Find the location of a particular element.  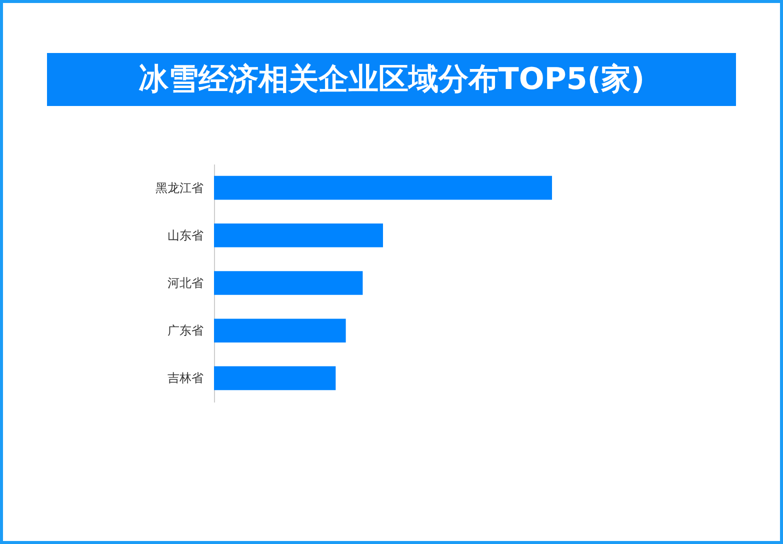

y-tick-label: 广东省 is located at coordinates (186, 331).